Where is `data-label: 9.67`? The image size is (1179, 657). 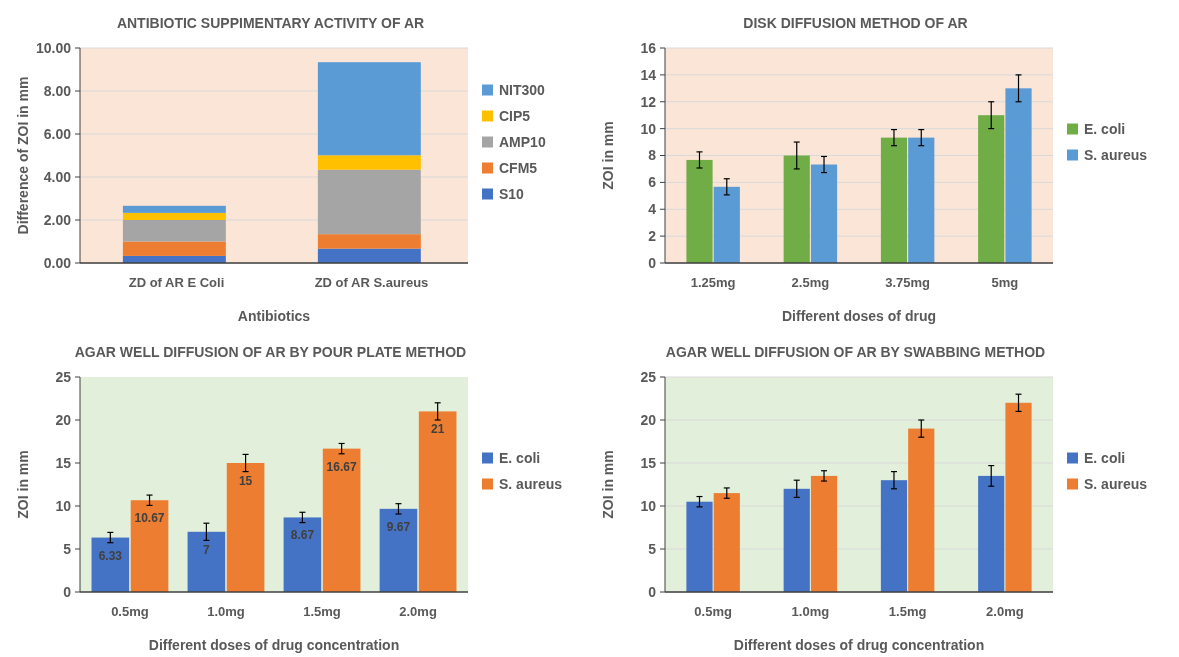 data-label: 9.67 is located at coordinates (398, 526).